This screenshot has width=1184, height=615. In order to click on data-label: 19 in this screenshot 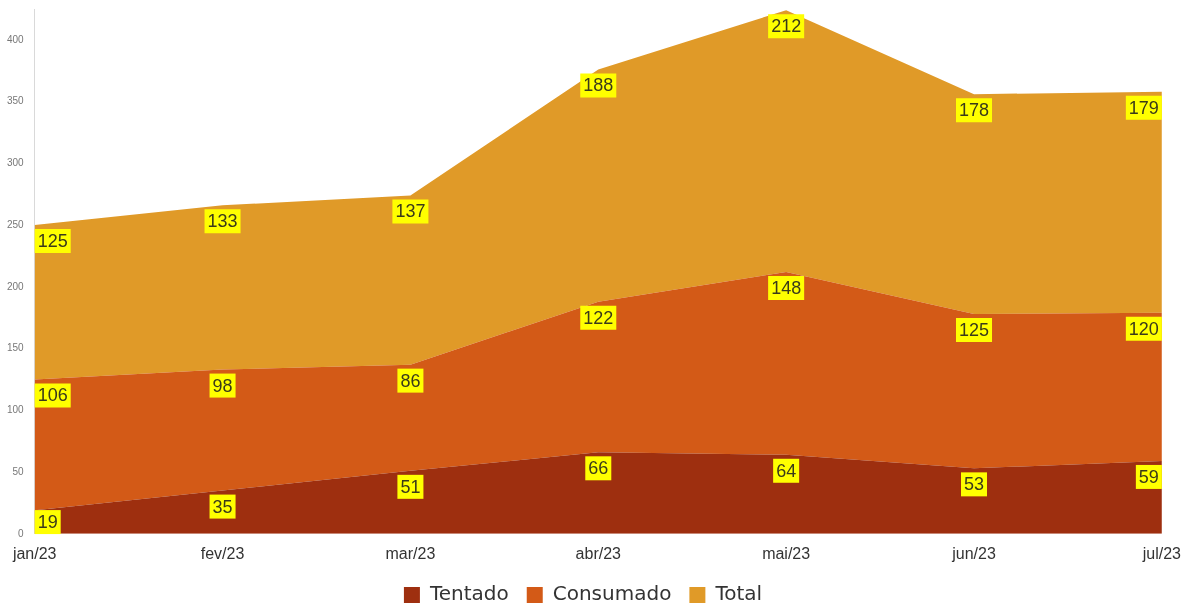, I will do `click(47, 522)`.